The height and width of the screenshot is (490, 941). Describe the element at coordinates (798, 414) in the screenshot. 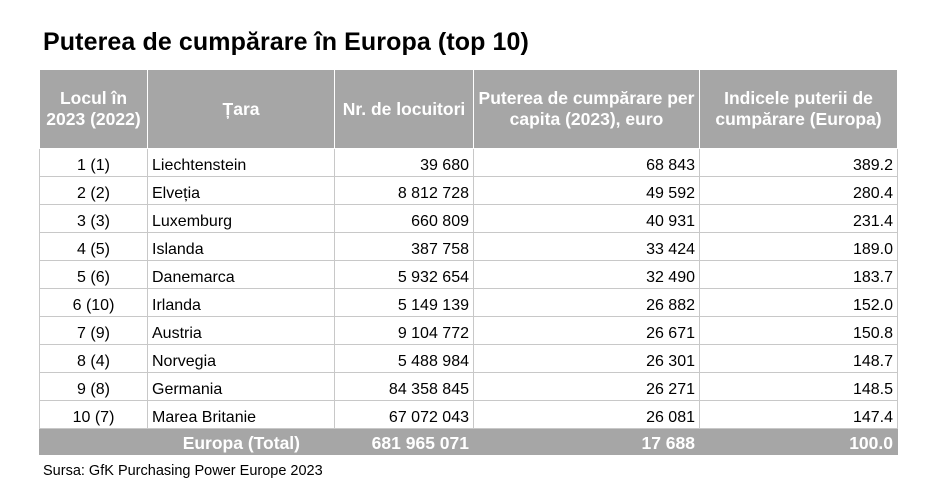

I see `cell-index: 147.4` at that location.